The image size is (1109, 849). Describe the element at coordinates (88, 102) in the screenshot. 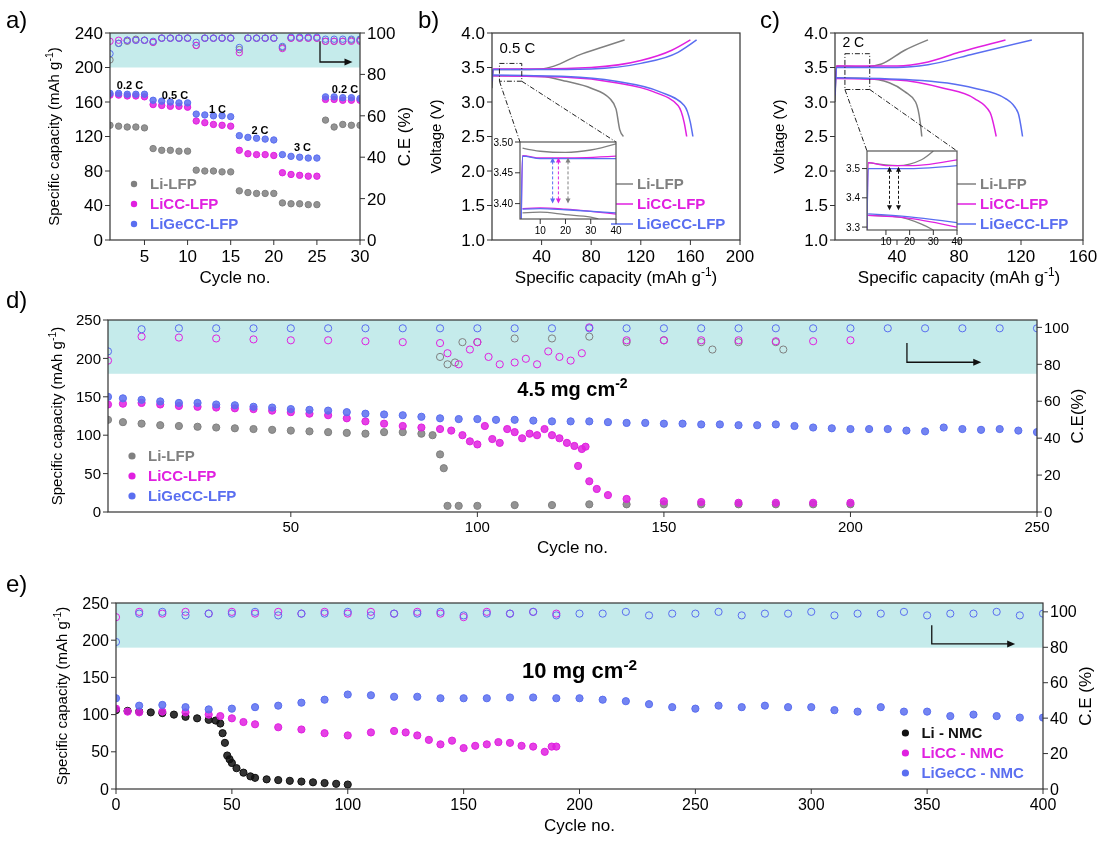

I see `y-tick-label: 160` at that location.